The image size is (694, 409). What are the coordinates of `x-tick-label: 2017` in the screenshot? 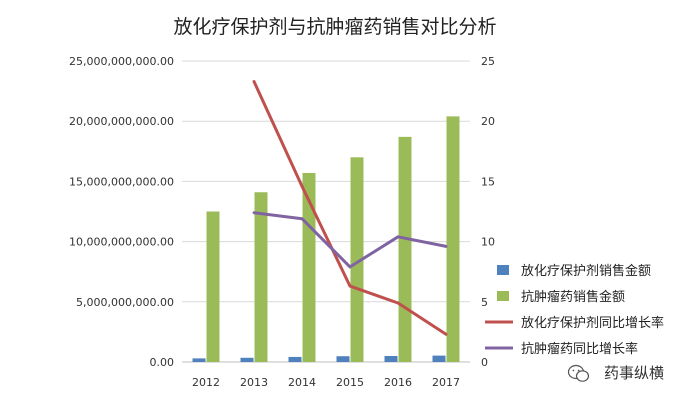 It's located at (446, 382).